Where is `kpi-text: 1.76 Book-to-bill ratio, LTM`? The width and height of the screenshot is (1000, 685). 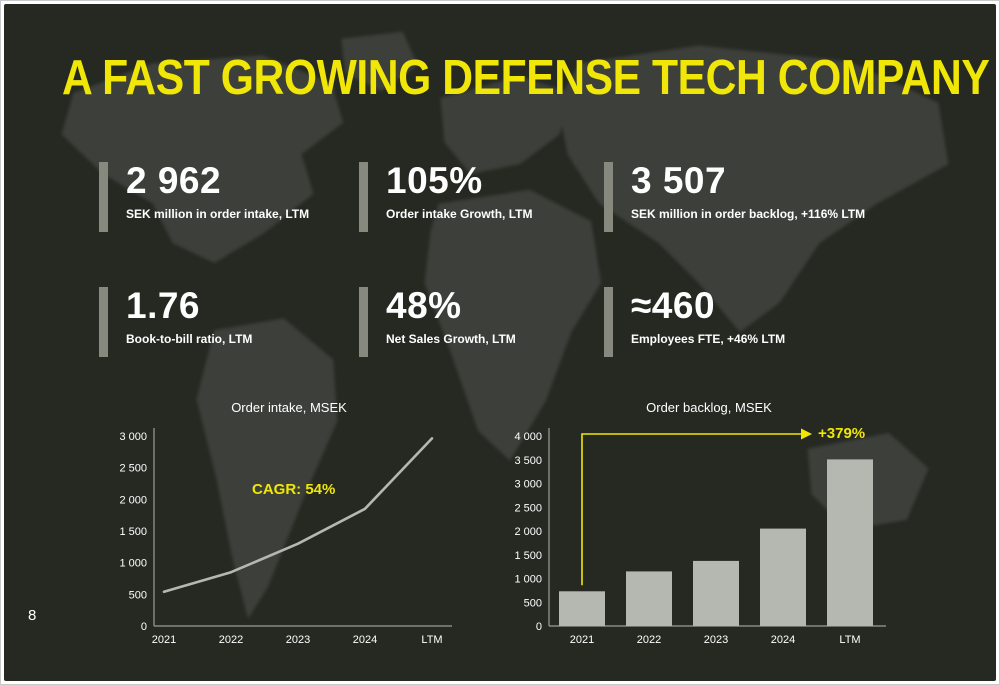 kpi-text: 1.76 Book-to-bill ratio, LTM is located at coordinates (189, 321).